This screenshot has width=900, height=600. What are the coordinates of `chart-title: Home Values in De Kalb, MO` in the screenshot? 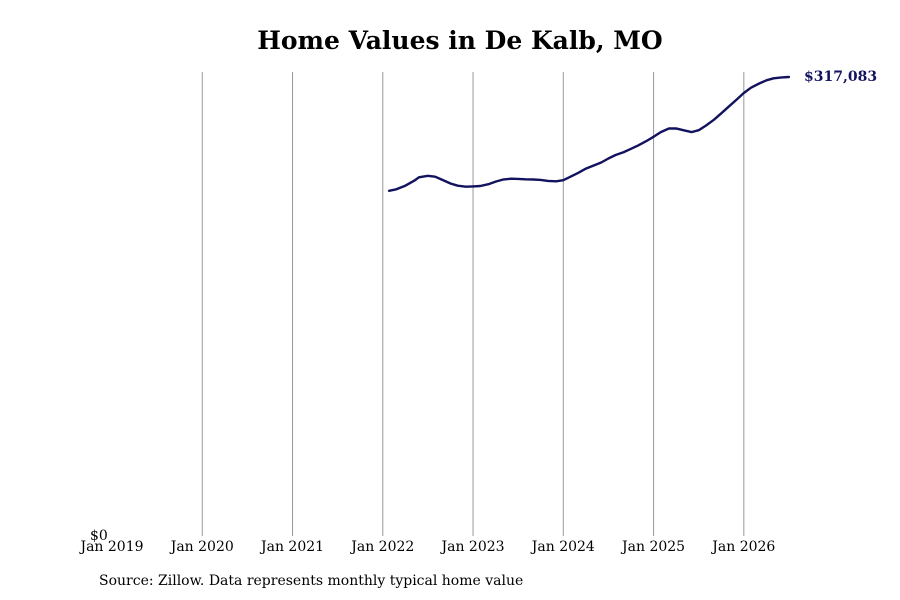 It's located at (460, 40).